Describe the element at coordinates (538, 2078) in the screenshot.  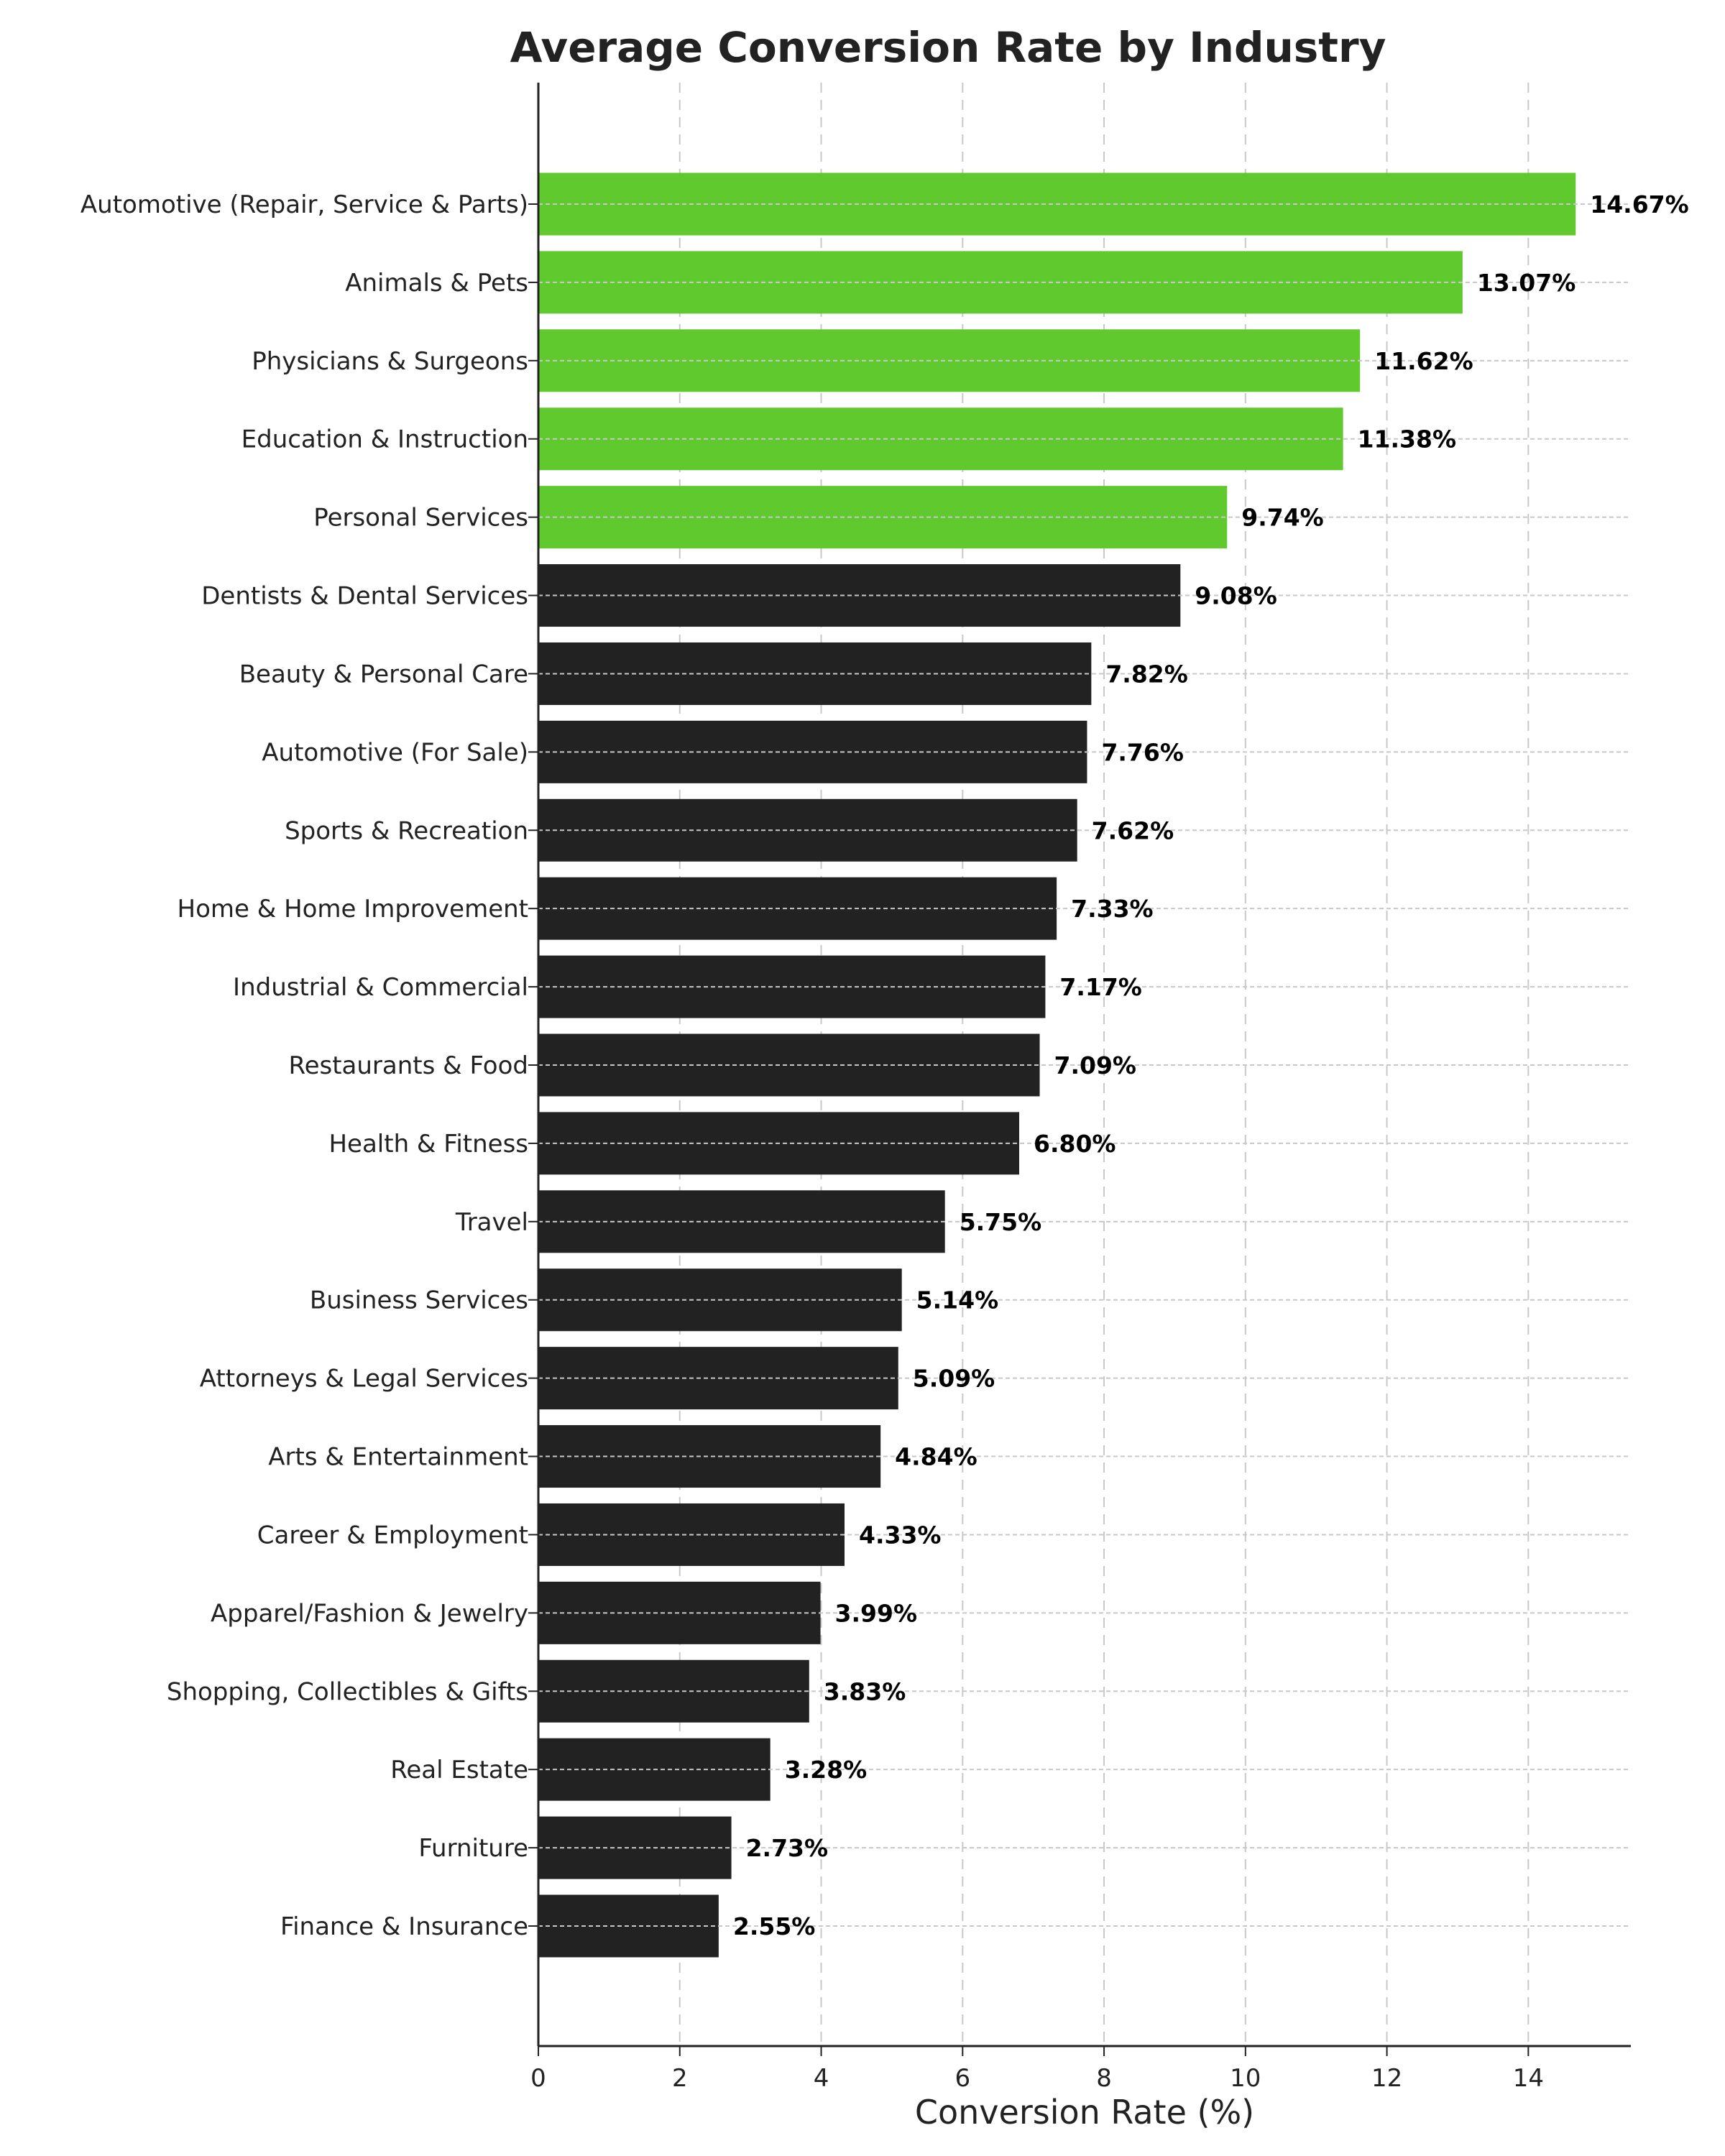
I see `x-tick-label: 0` at that location.